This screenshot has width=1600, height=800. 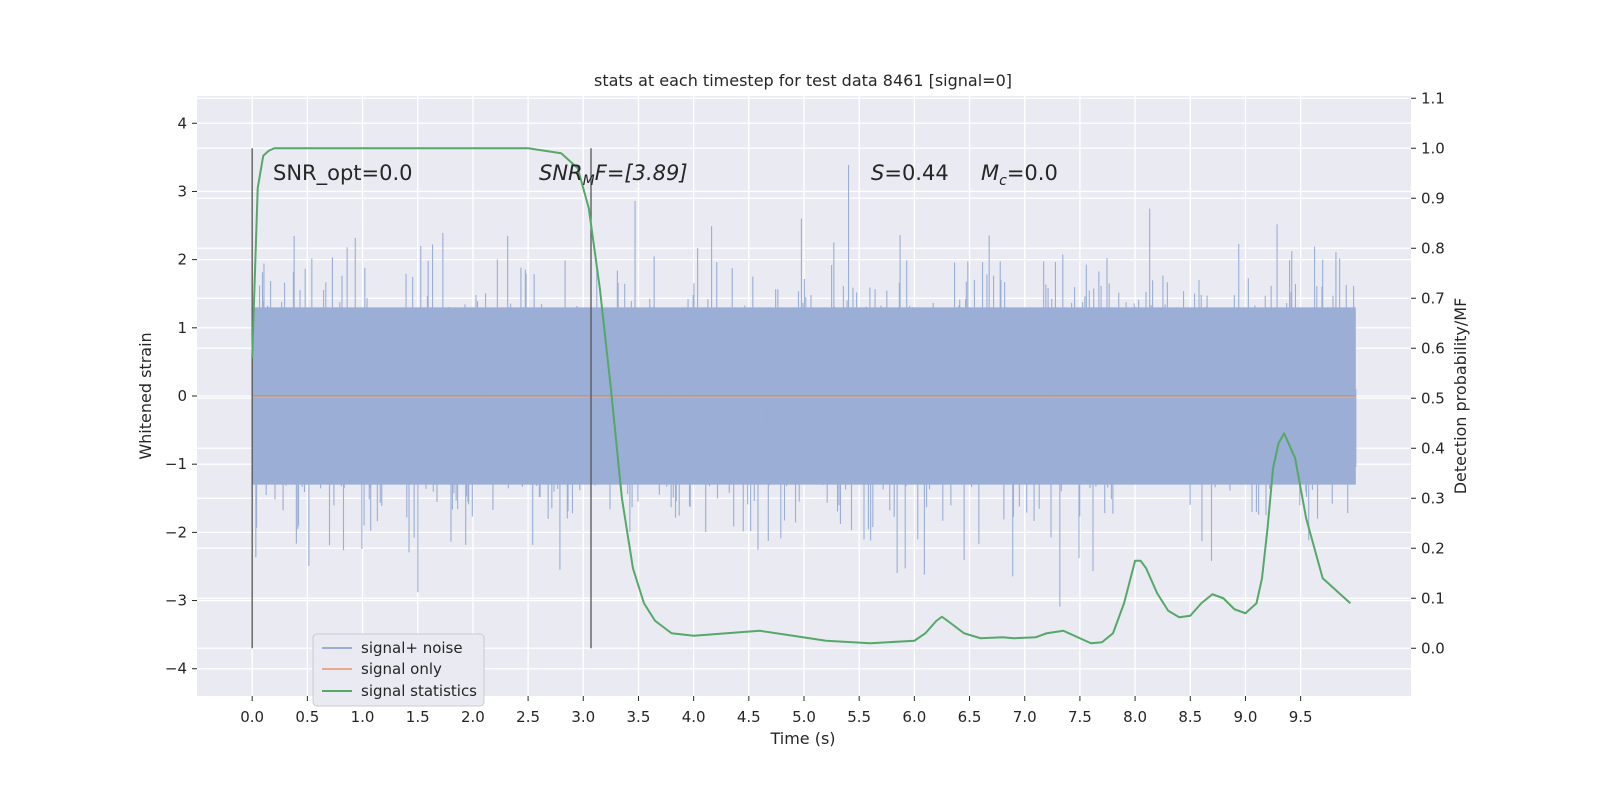 I want to click on y-tick-label: −1, so click(x=176, y=464).